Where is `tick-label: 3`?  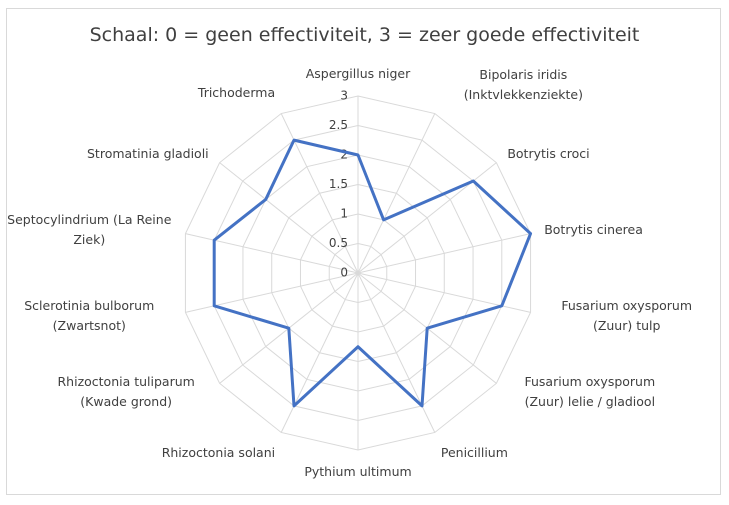
tick-label: 3 is located at coordinates (344, 96).